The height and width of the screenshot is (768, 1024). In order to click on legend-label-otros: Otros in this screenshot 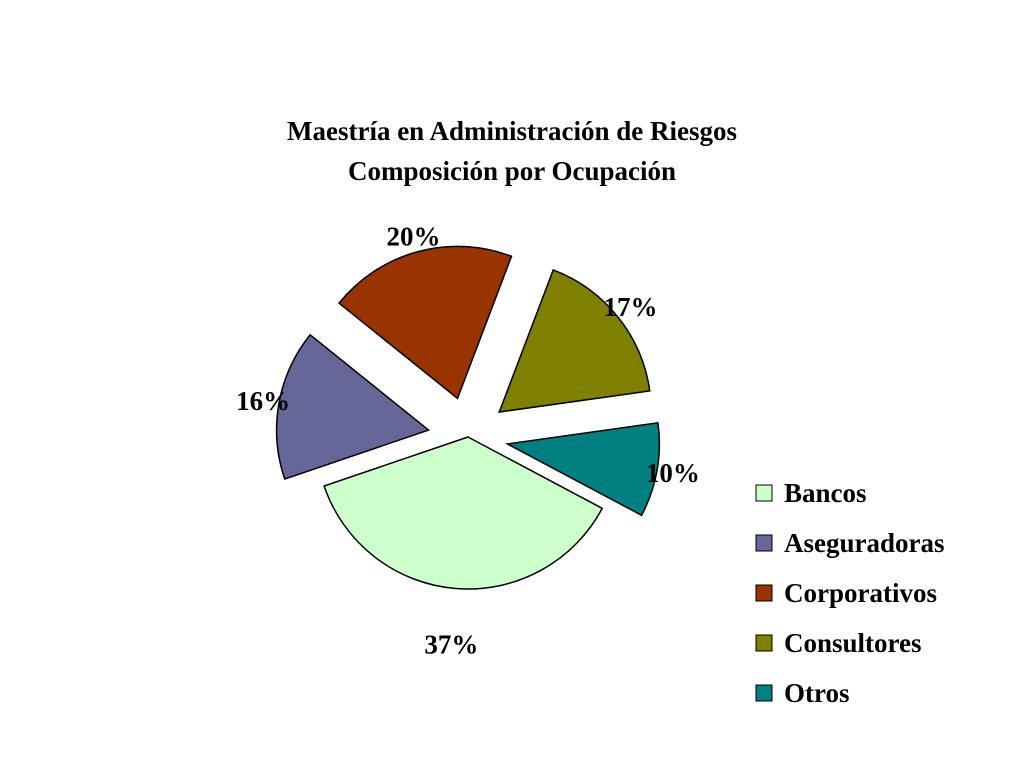, I will do `click(817, 693)`.